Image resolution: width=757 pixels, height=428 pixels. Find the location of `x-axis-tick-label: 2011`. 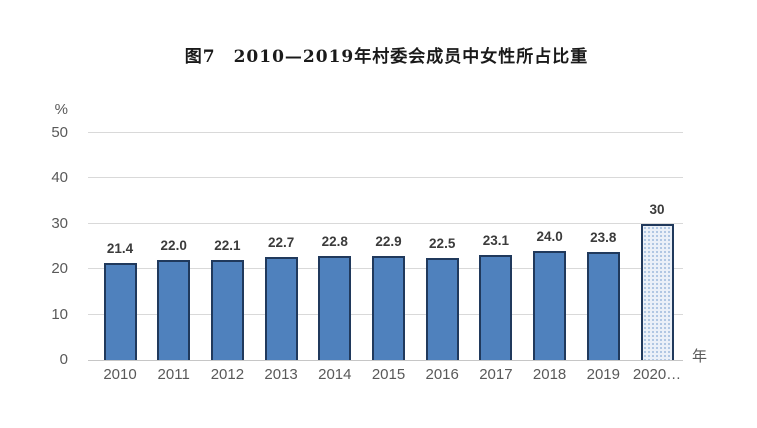

x-axis-tick-label: 2011 is located at coordinates (173, 374).